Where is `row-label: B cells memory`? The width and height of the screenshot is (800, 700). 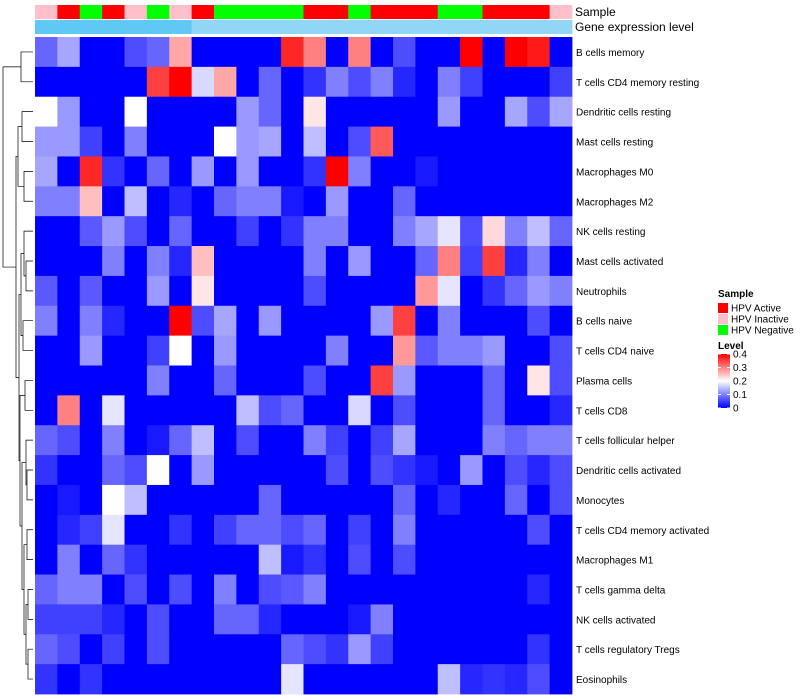 row-label: B cells memory is located at coordinates (610, 53).